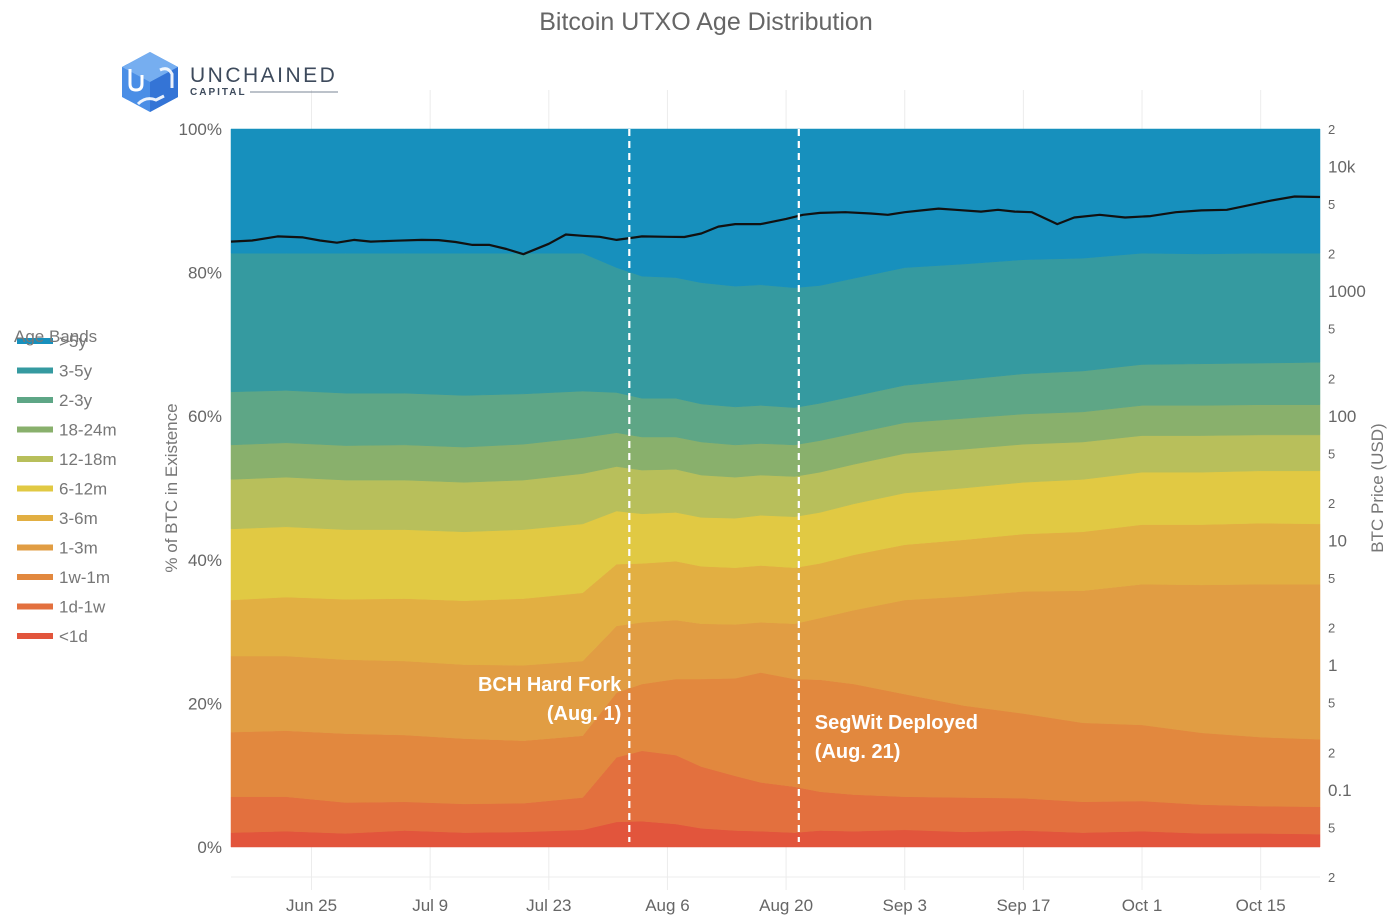  I want to click on x-tick-label: Oct 15, so click(1261, 905).